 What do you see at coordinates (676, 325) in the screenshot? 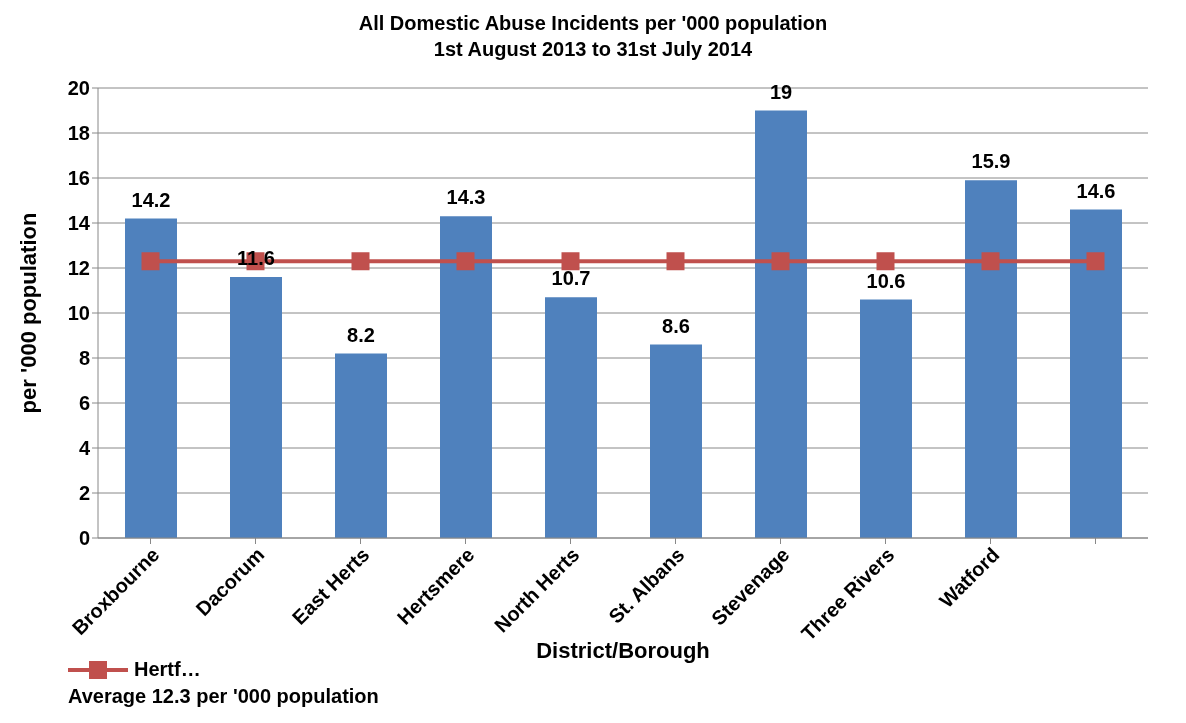
I see `data-label: 8.6` at bounding box center [676, 325].